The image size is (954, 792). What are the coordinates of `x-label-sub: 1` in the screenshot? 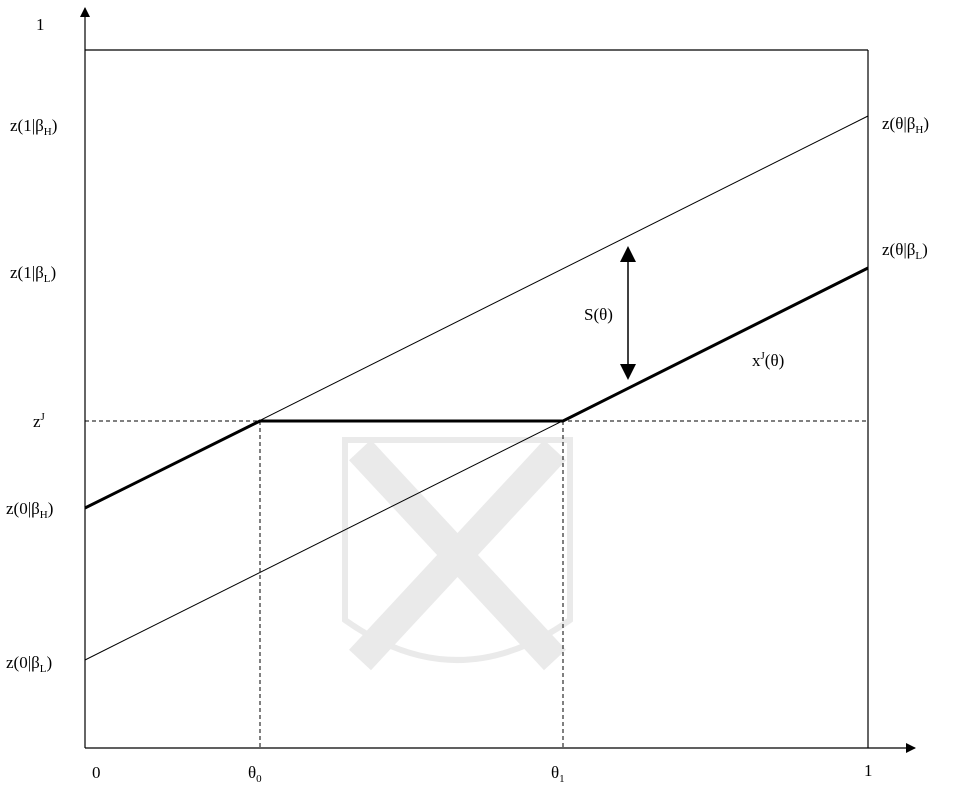 It's located at (562, 779).